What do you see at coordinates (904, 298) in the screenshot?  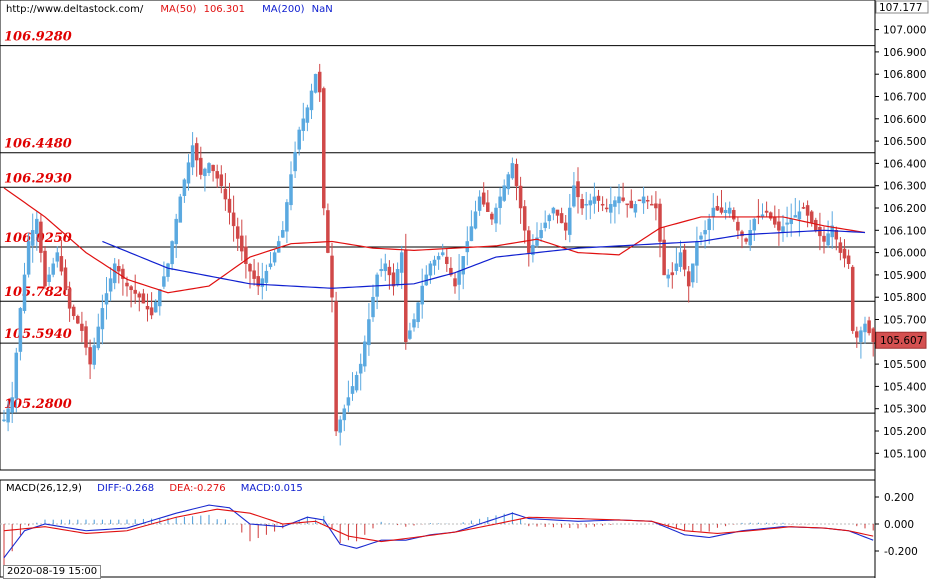 I see `price-tick-label: 105.800` at bounding box center [904, 298].